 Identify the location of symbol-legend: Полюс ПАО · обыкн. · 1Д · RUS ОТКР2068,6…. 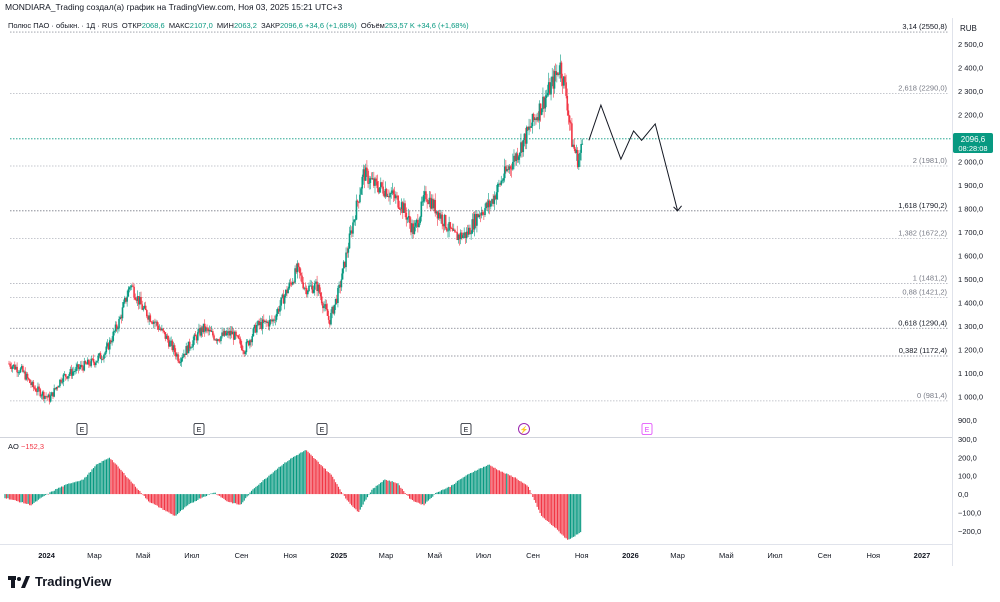
(238, 25).